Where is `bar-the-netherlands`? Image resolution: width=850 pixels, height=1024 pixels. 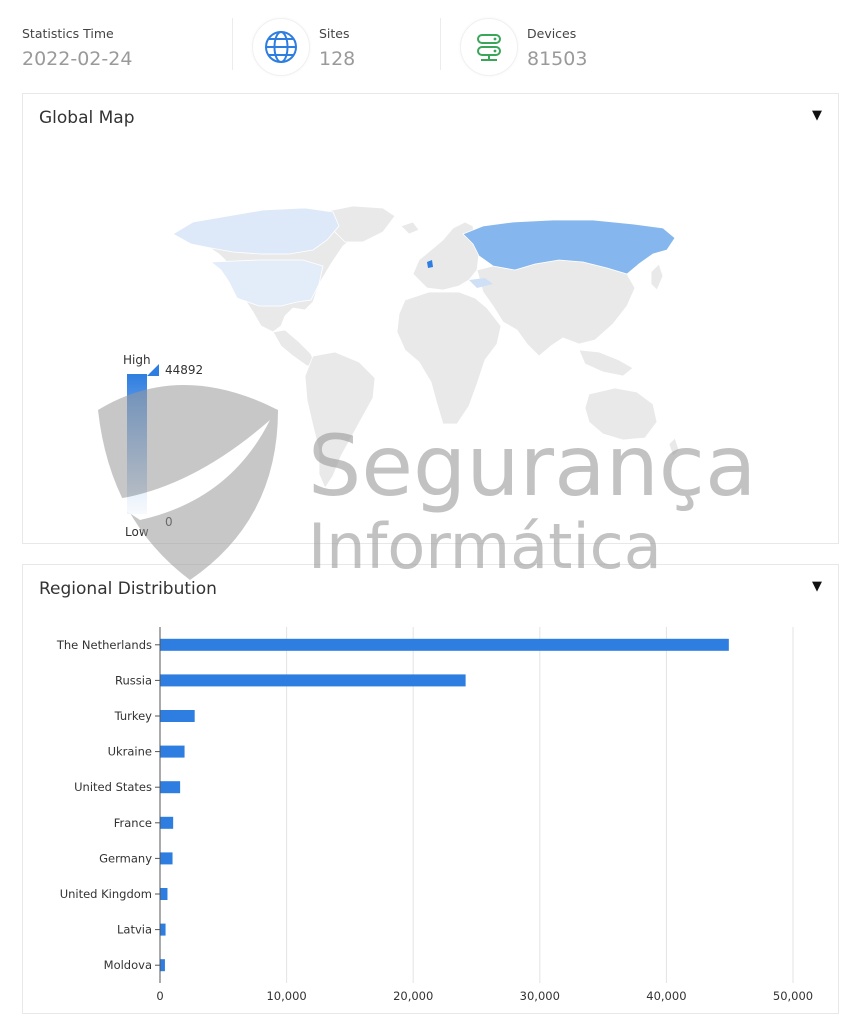
bar-the-netherlands is located at coordinates (444, 644).